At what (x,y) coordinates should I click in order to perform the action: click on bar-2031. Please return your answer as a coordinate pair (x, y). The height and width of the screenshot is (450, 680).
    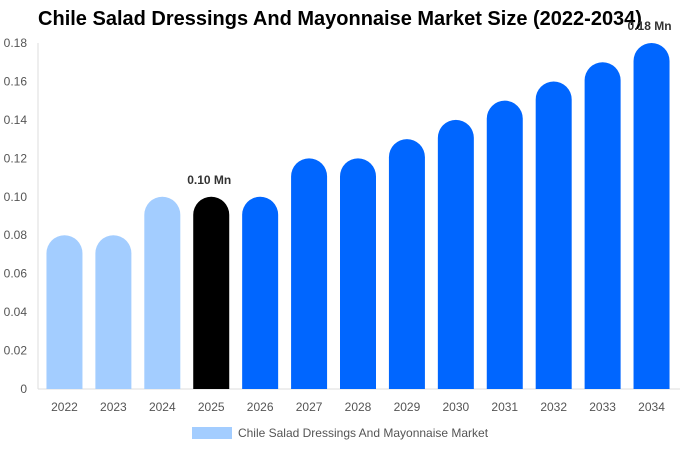
    Looking at the image, I should click on (504, 244).